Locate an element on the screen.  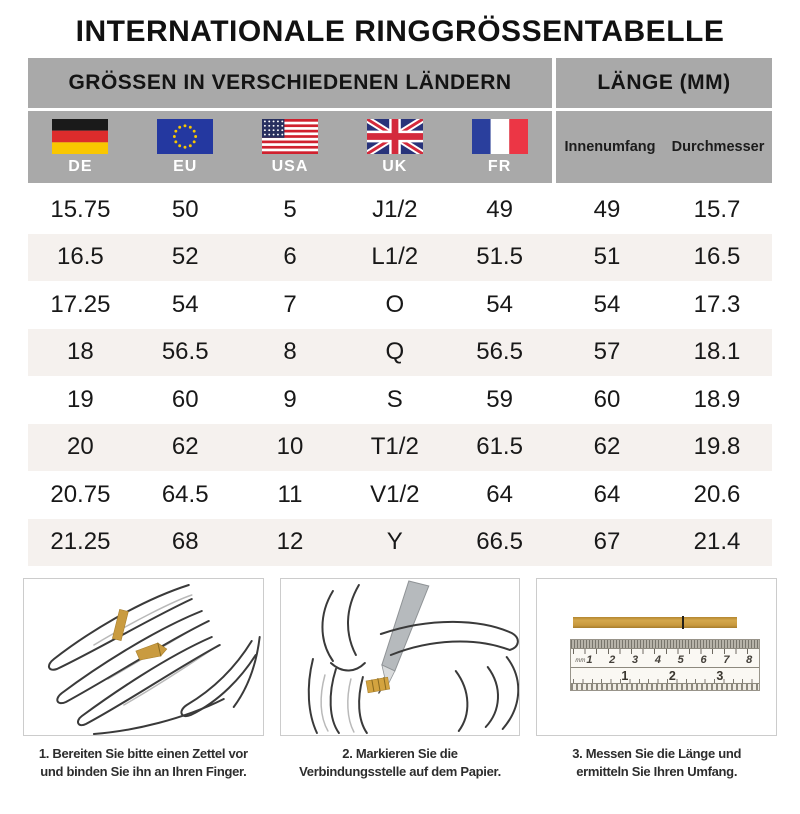
country-column-eu: EU is located at coordinates (185, 147).